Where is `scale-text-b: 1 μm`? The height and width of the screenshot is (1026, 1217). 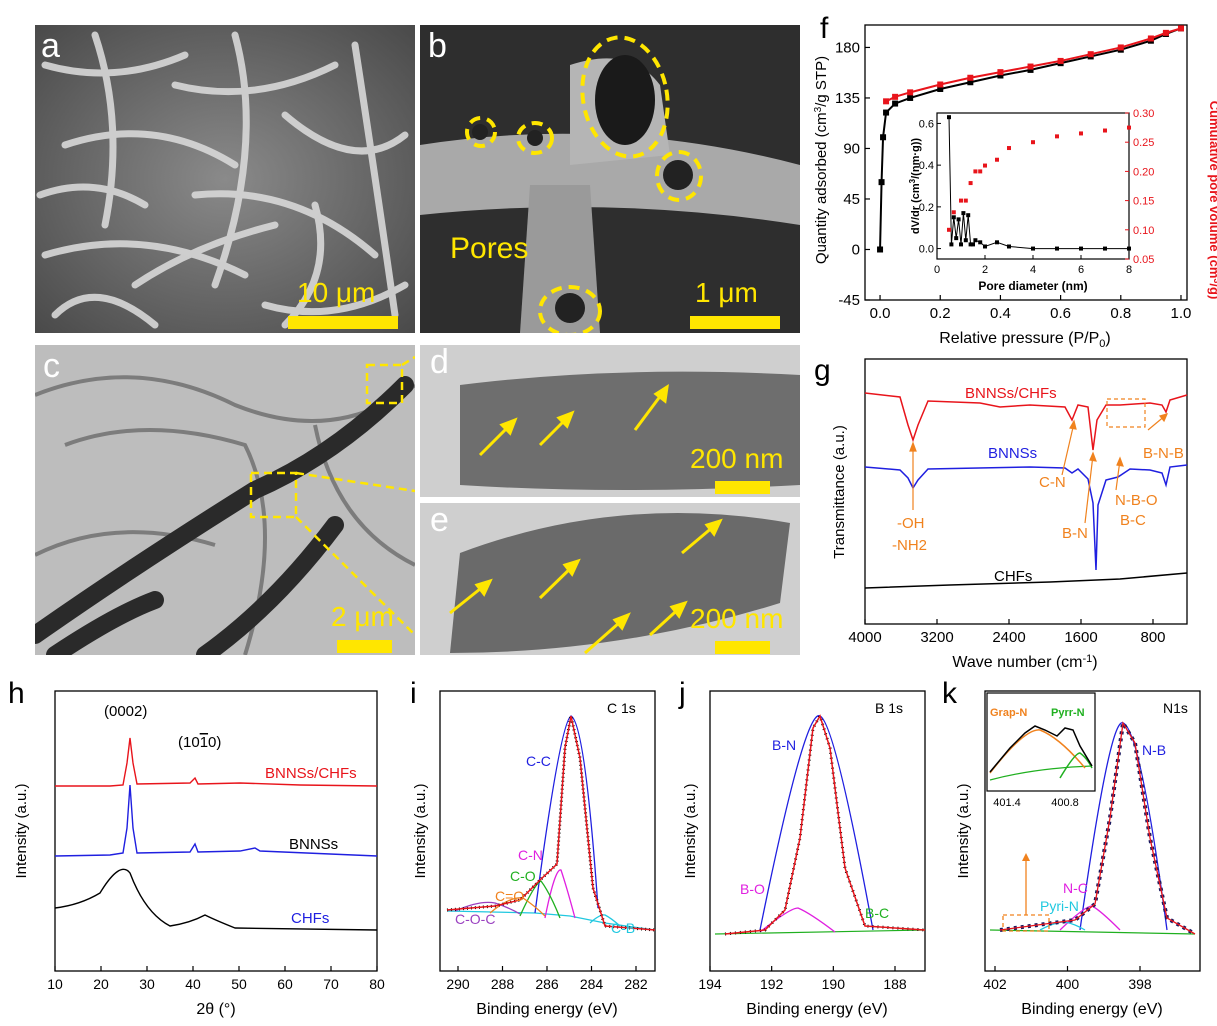 scale-text-b: 1 μm is located at coordinates (726, 292).